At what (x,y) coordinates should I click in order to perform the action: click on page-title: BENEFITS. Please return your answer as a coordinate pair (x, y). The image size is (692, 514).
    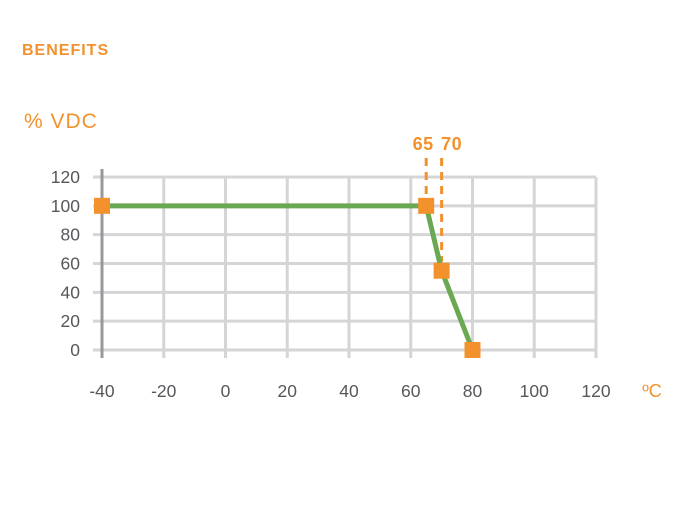
    Looking at the image, I should click on (66, 50).